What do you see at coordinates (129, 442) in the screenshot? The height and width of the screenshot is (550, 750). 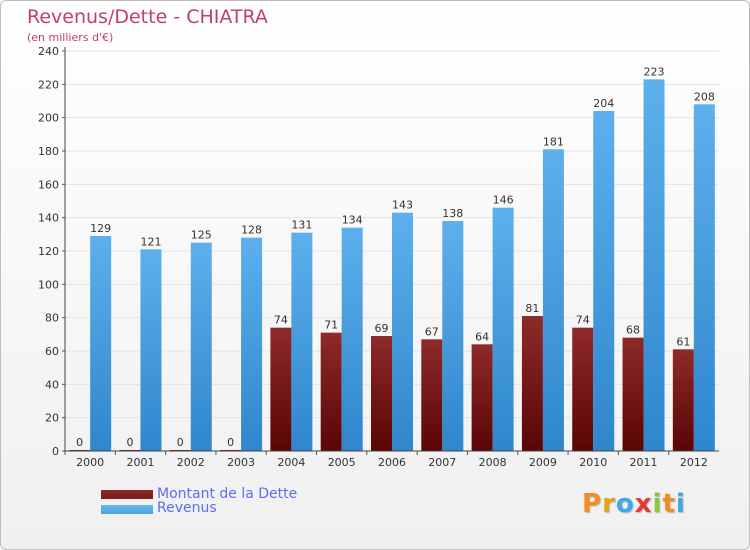 I see `label-debt-2001: 0` at bounding box center [129, 442].